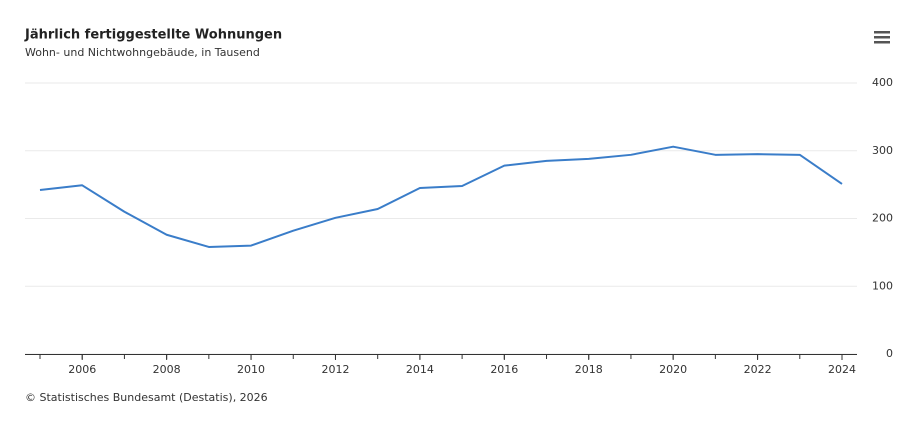 The width and height of the screenshot is (920, 422). I want to click on x-tick-label: 2020, so click(673, 369).